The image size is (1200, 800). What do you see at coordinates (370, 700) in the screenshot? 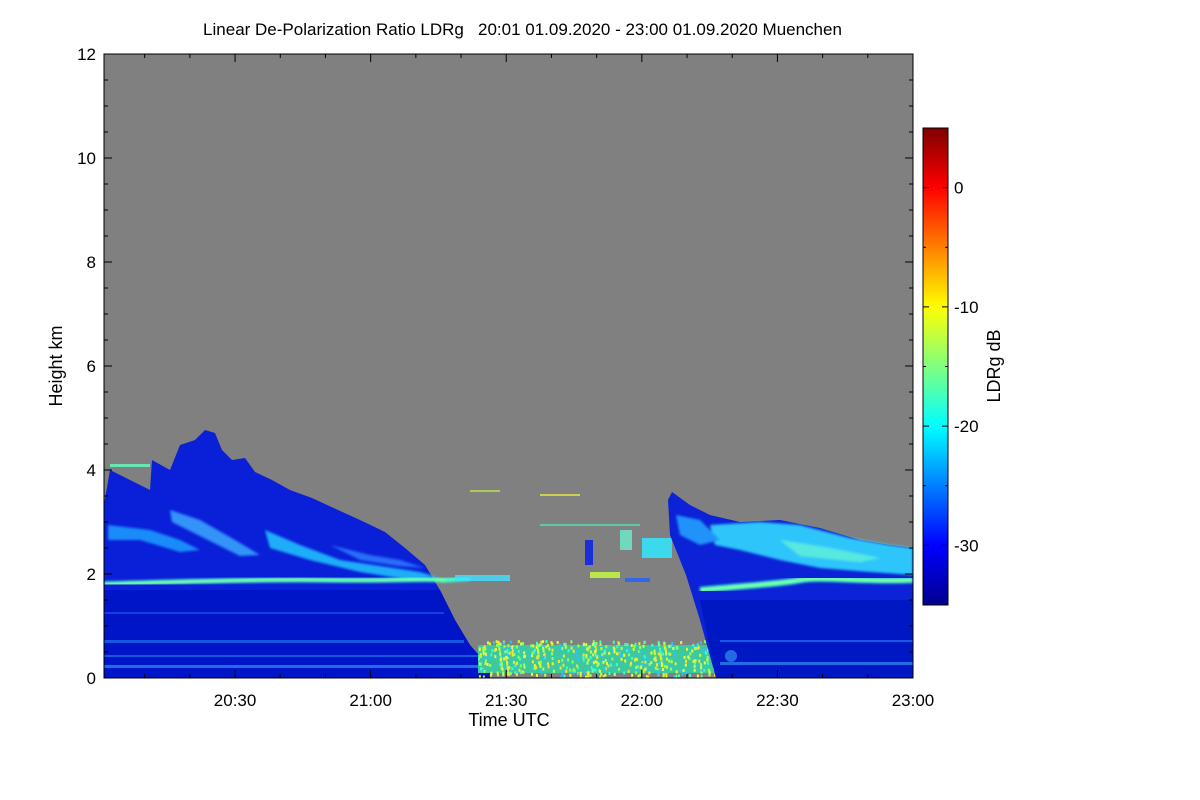
I see `x-tick-label: 21:00` at bounding box center [370, 700].